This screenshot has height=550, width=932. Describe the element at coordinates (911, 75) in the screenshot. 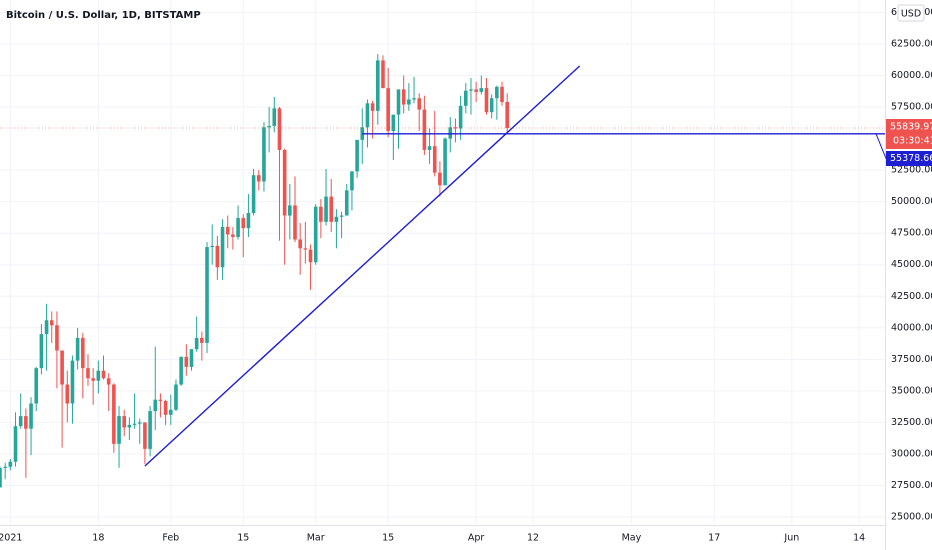

I see `y-tick-label: 60000.00` at that location.